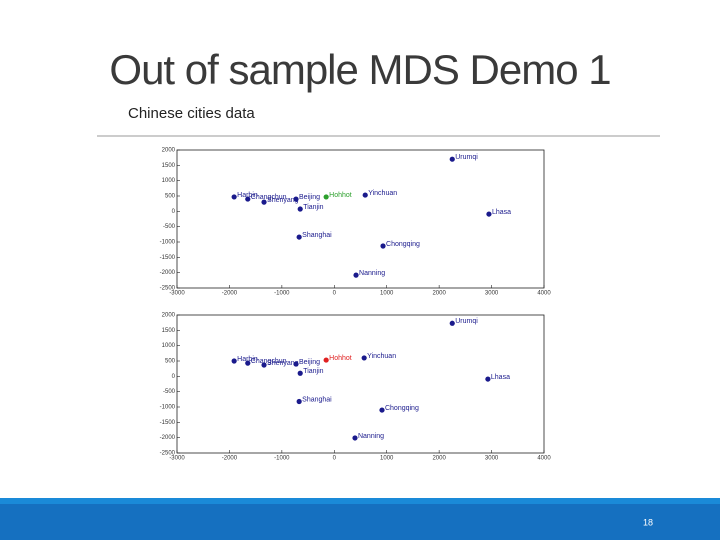 This screenshot has height=540, width=720. I want to click on page-number: 18, so click(648, 522).